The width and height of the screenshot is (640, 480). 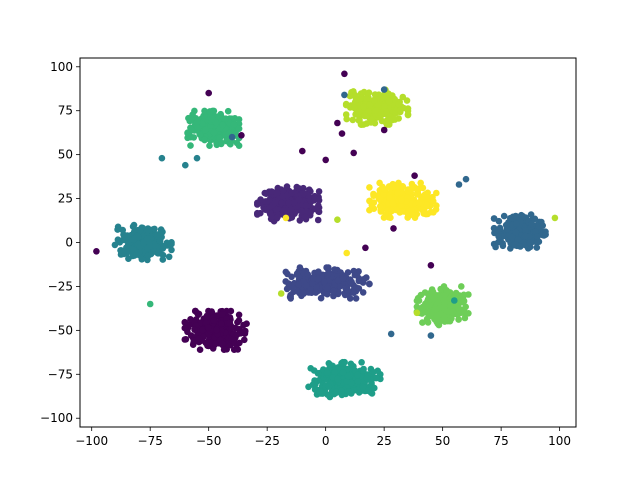 I want to click on x-tick-label: −75, so click(x=150, y=441).